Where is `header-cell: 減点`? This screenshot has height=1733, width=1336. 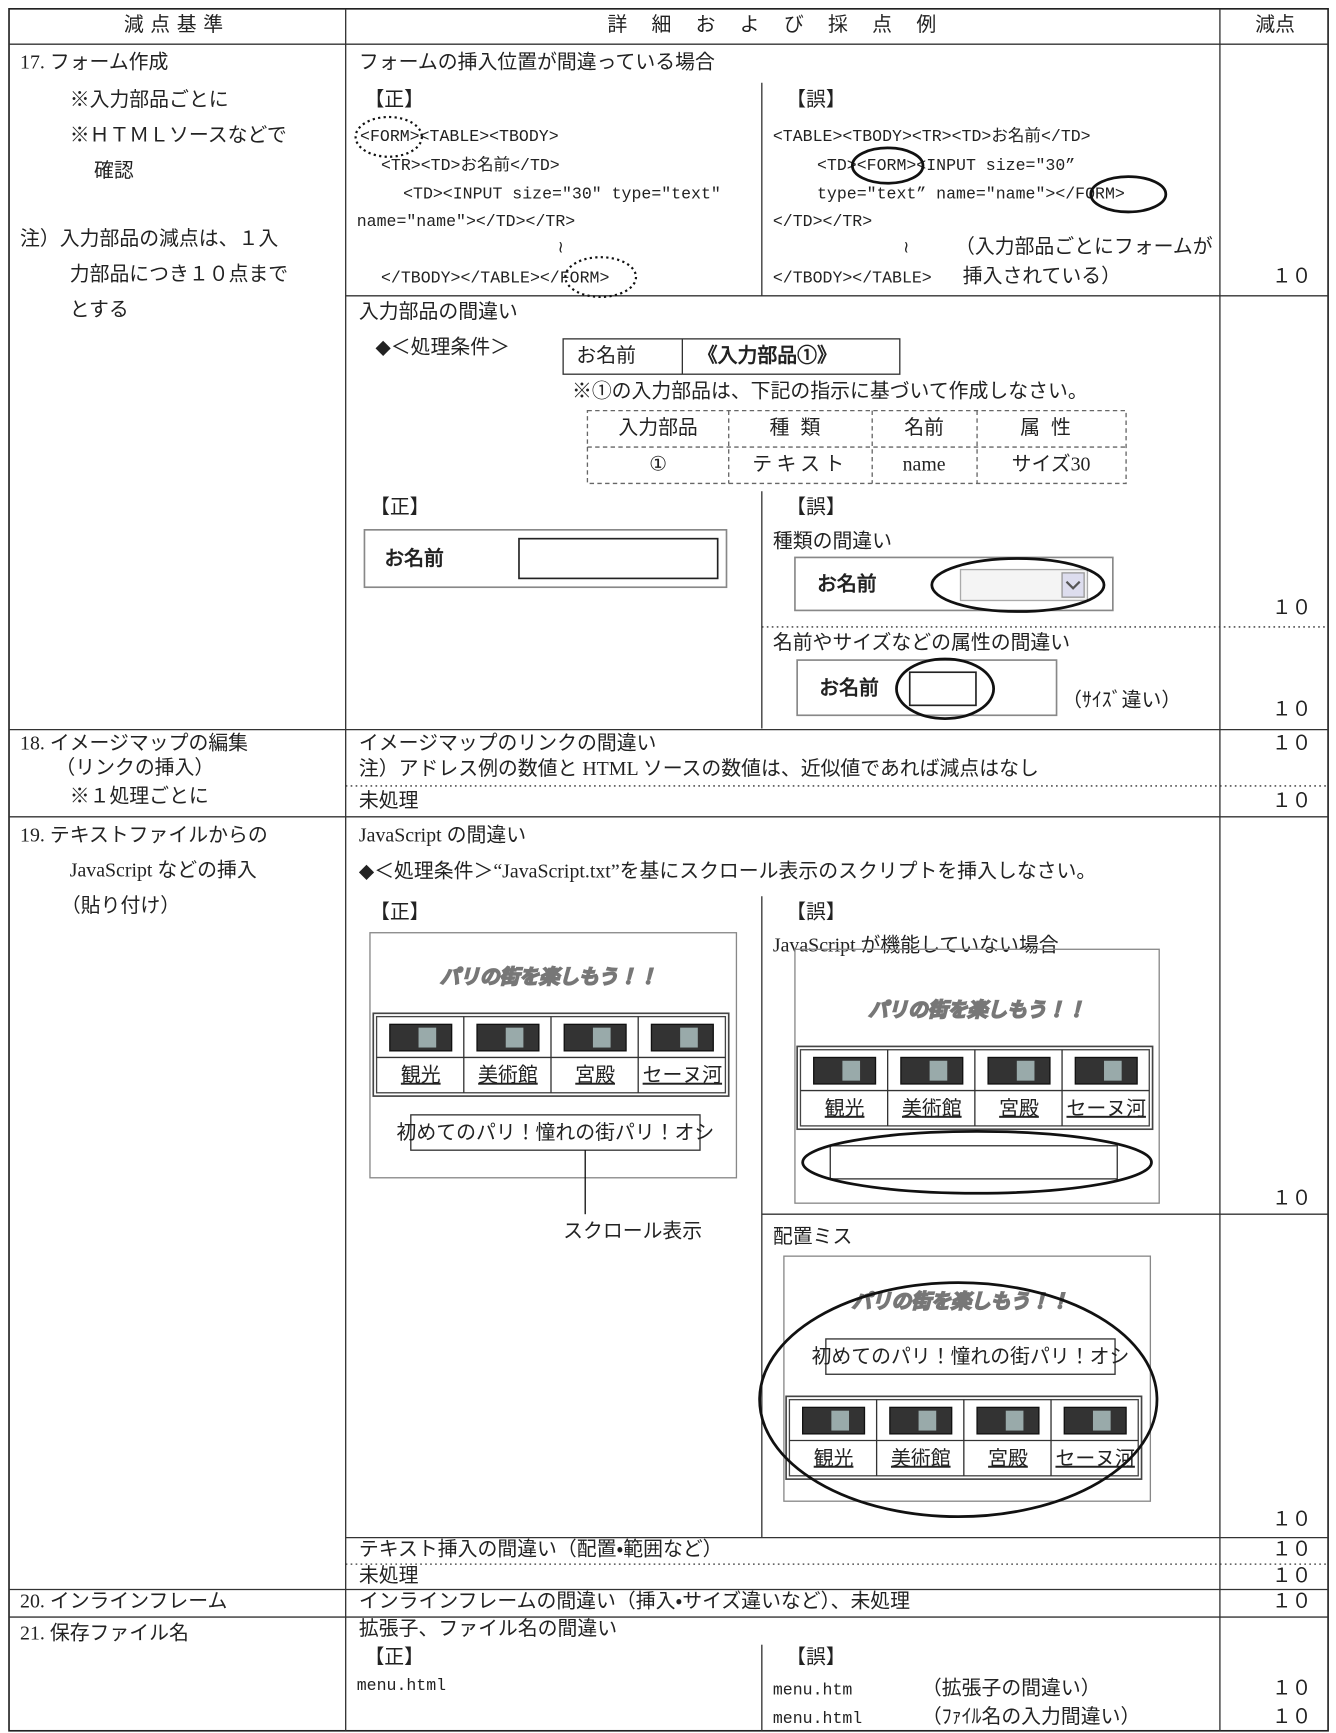 header-cell: 減点 is located at coordinates (1275, 25).